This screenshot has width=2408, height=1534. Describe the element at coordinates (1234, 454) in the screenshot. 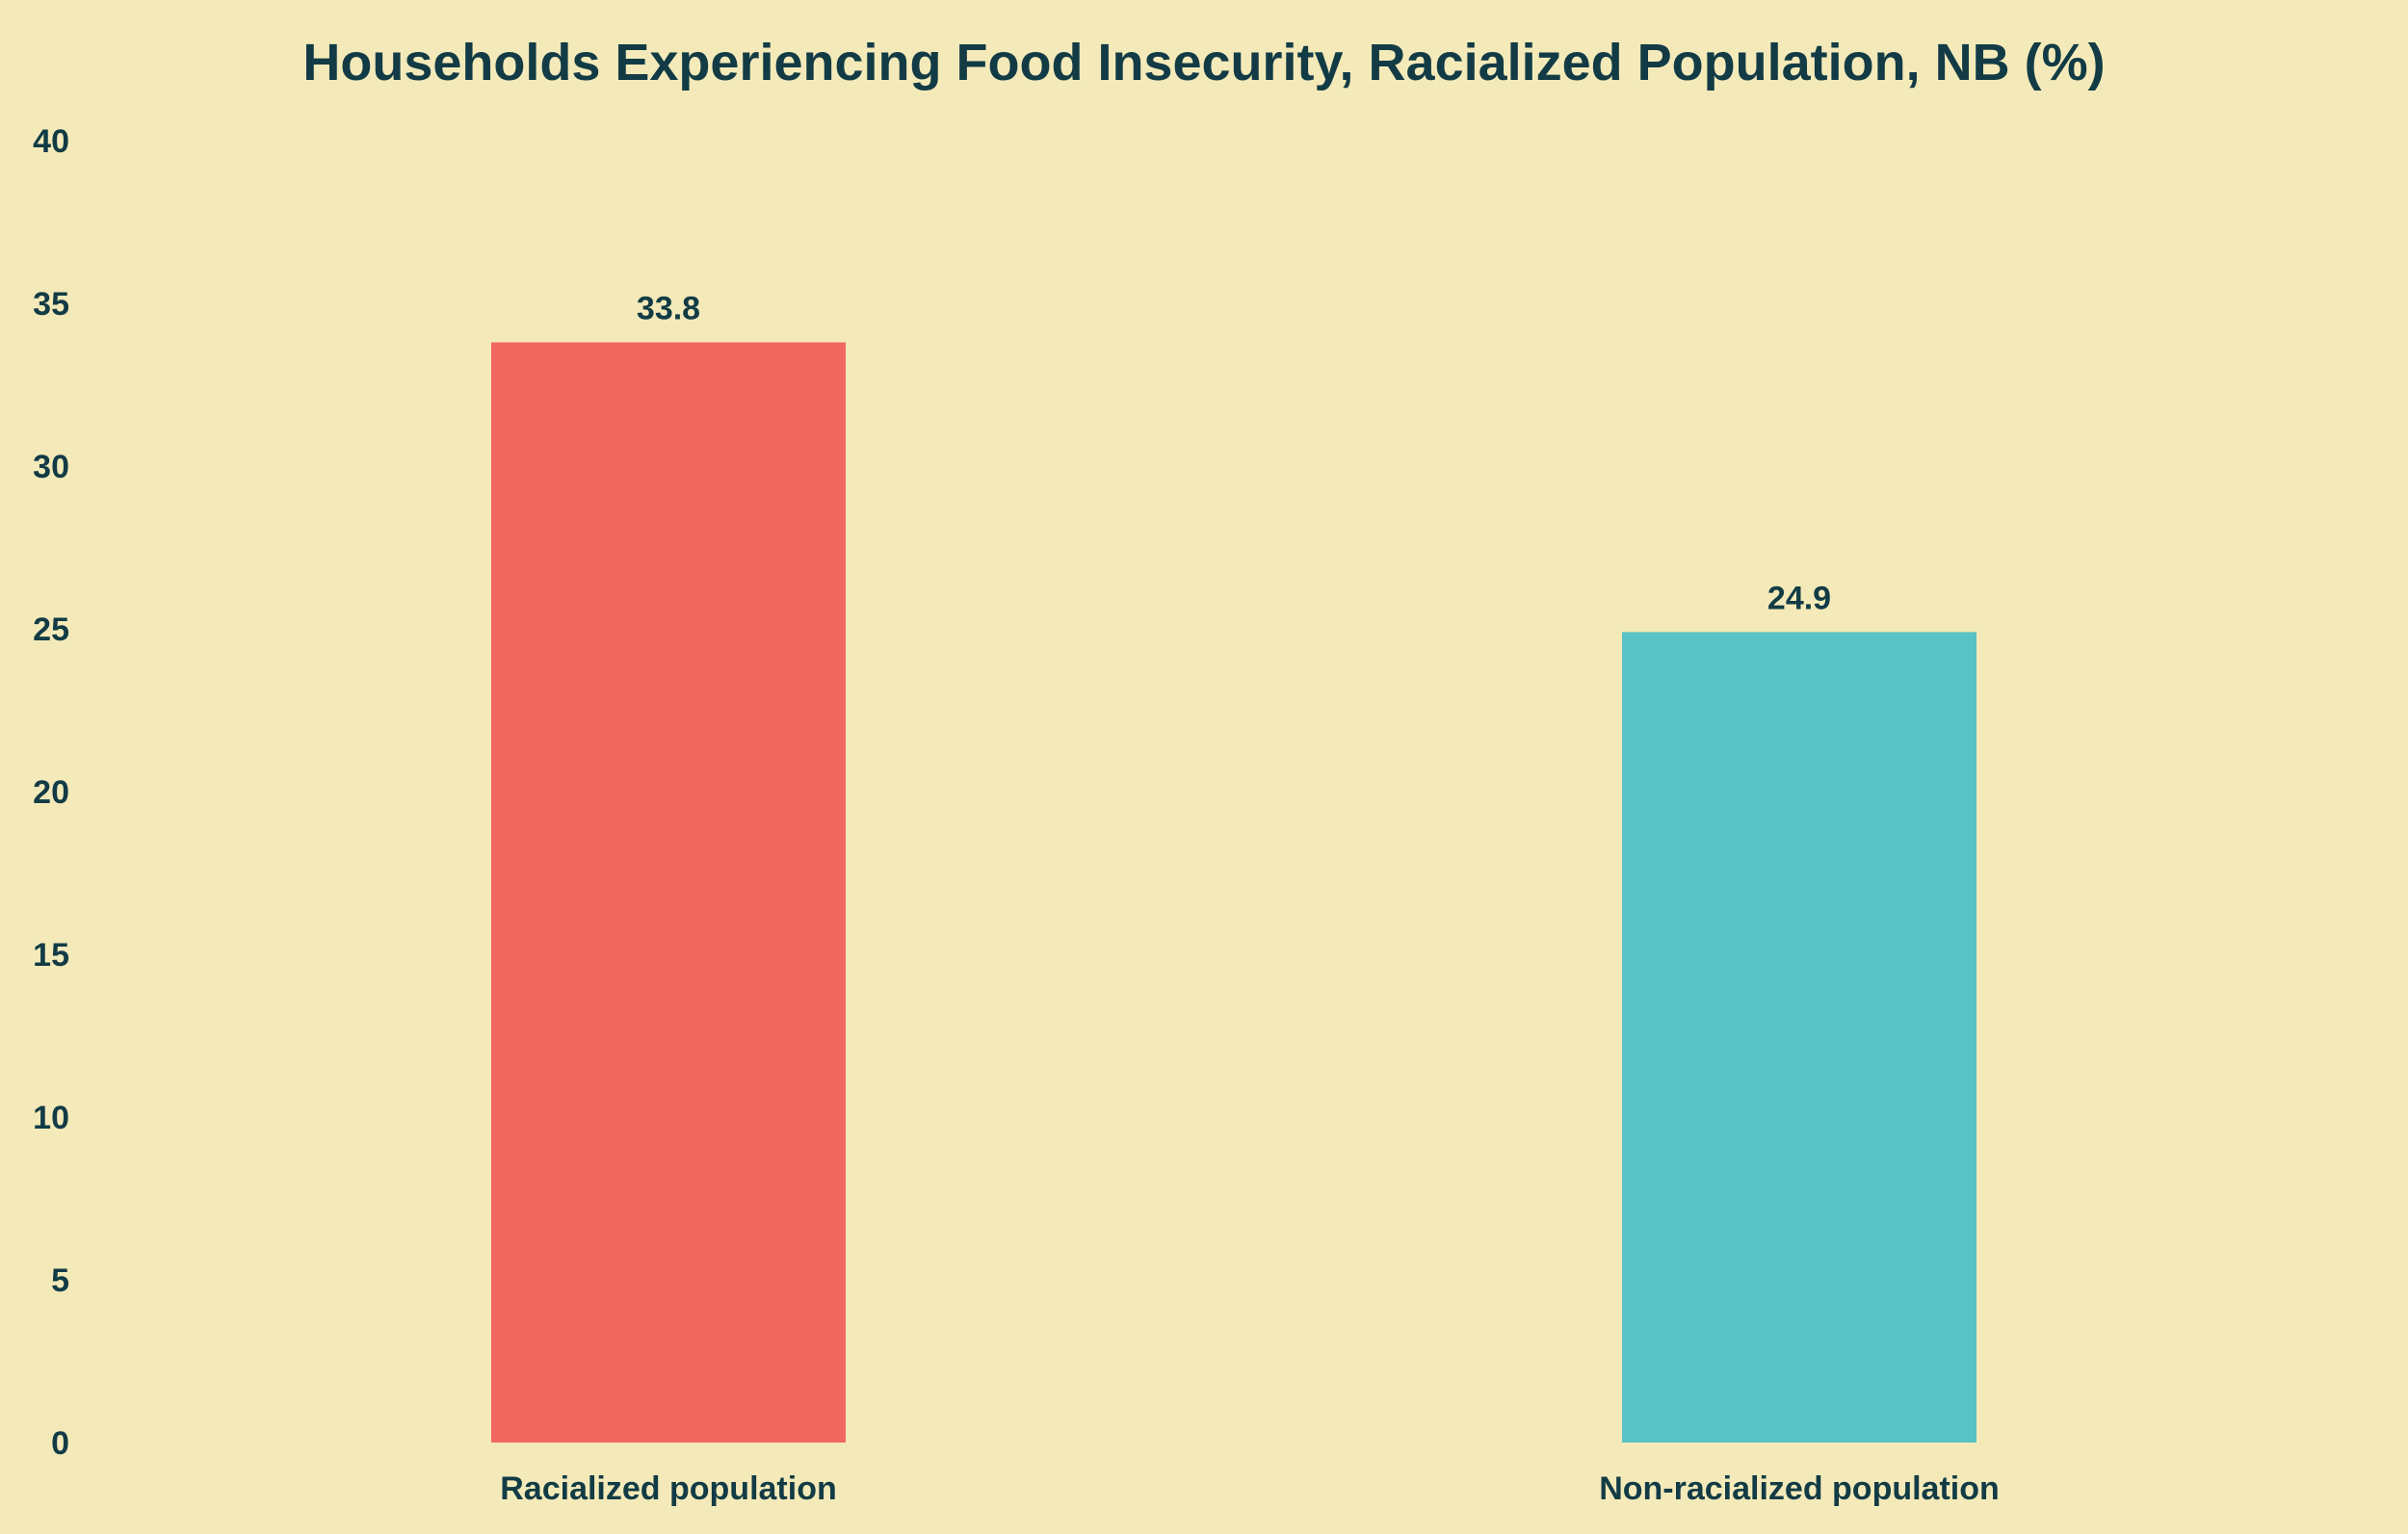

I see `data-labels: 33.8 24.9` at that location.